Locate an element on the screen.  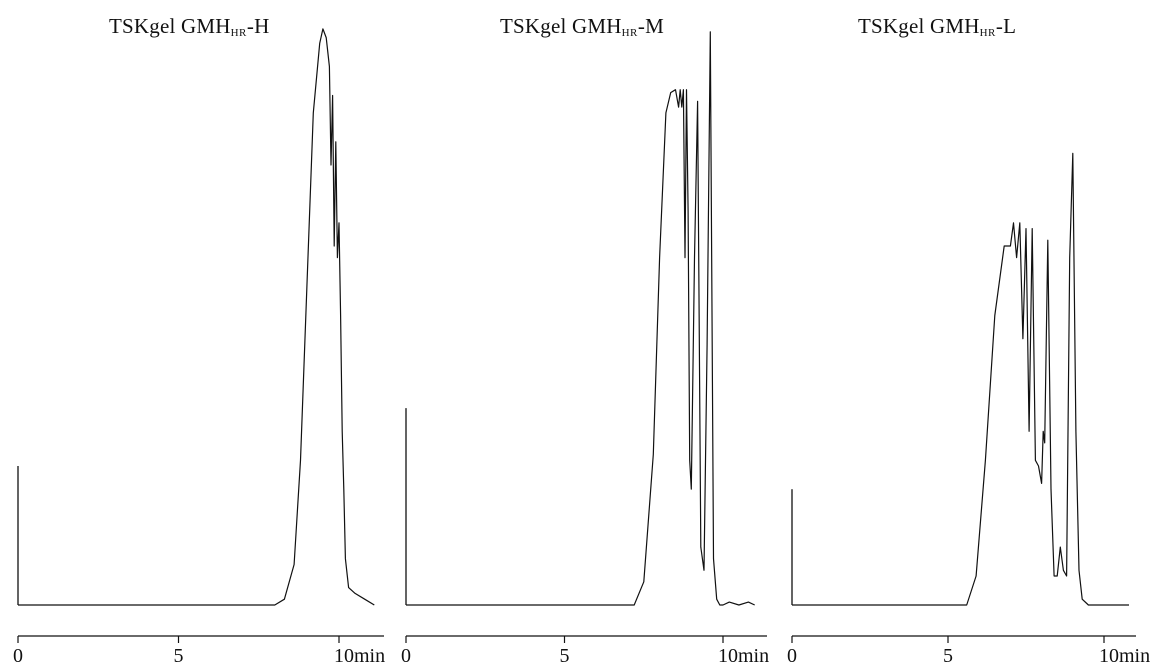
panel-title-l: TSKgel GMHHR-L is located at coordinates (937, 26).